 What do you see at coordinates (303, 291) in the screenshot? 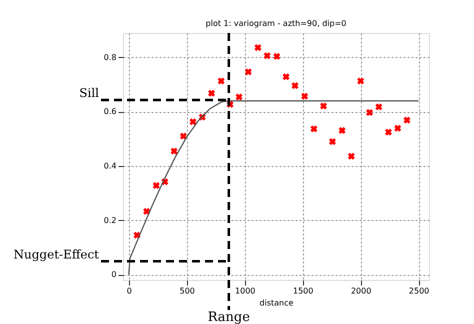
I see `x-tick-label: 1500` at bounding box center [303, 291].